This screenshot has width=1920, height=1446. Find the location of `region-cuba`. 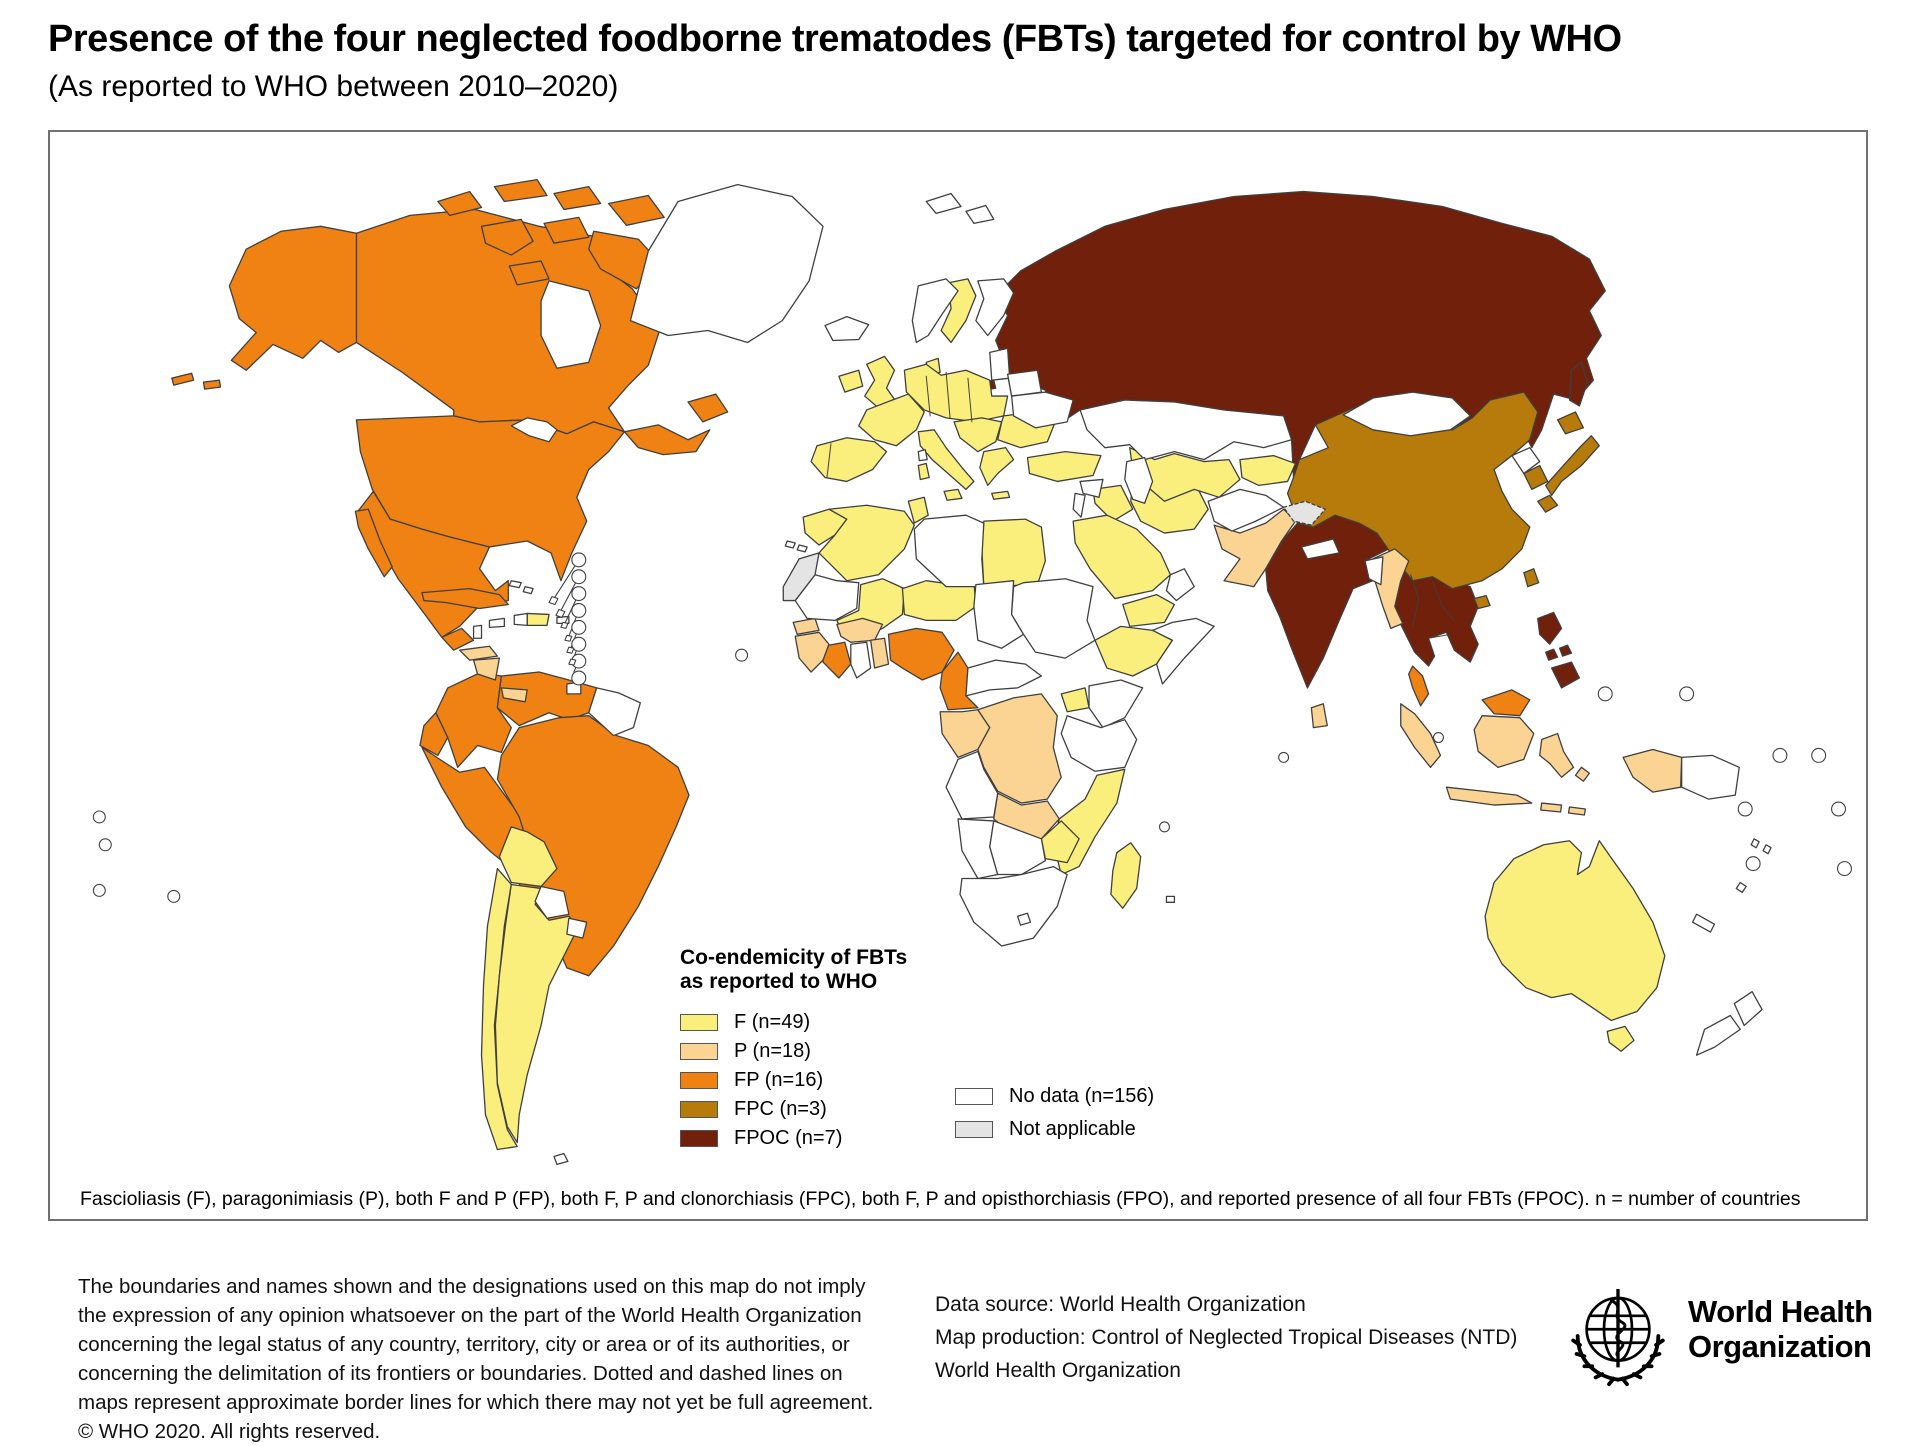

region-cuba is located at coordinates (465, 598).